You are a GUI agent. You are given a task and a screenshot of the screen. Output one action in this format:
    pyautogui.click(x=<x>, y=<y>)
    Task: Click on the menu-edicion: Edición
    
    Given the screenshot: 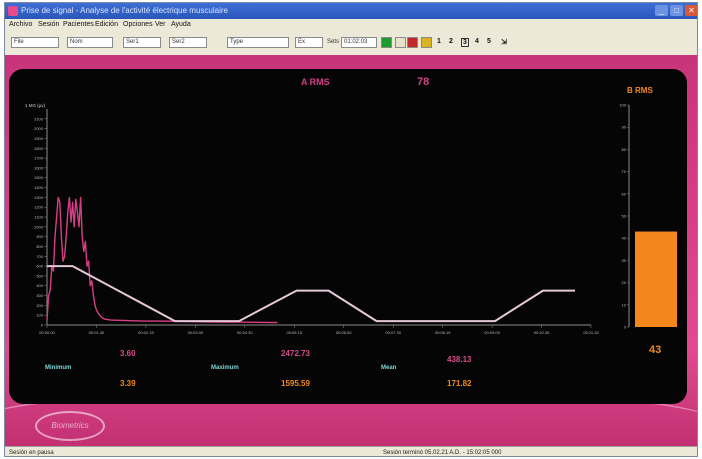 What is the action you would take?
    pyautogui.click(x=106, y=24)
    